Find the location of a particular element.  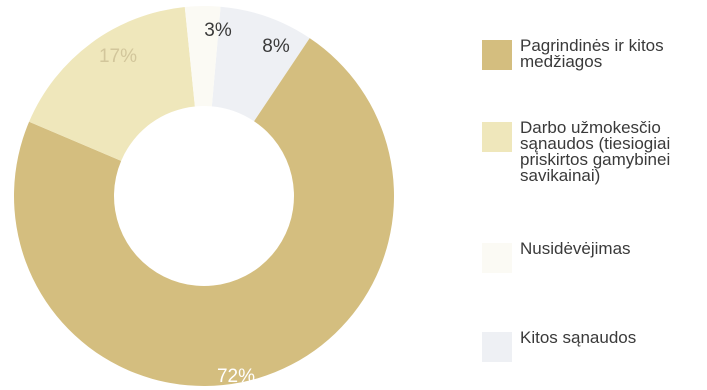

legend-item-depreciation: Nusidėvėjimas is located at coordinates (590, 256).